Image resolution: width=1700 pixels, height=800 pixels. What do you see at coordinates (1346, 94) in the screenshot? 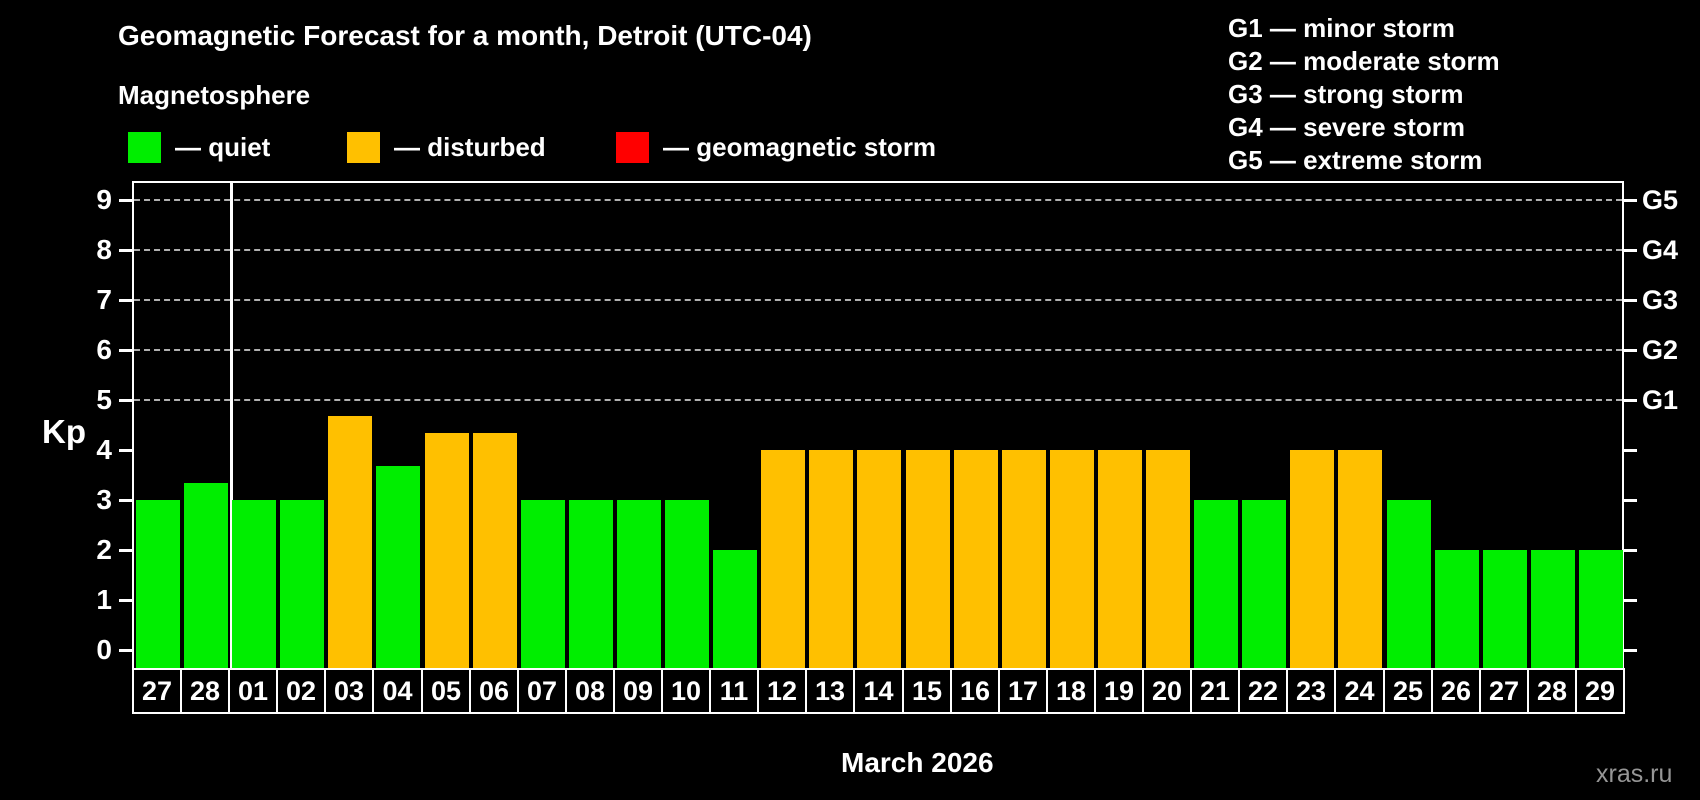
I see `g3-legend-line: G3 — strong storm` at bounding box center [1346, 94].